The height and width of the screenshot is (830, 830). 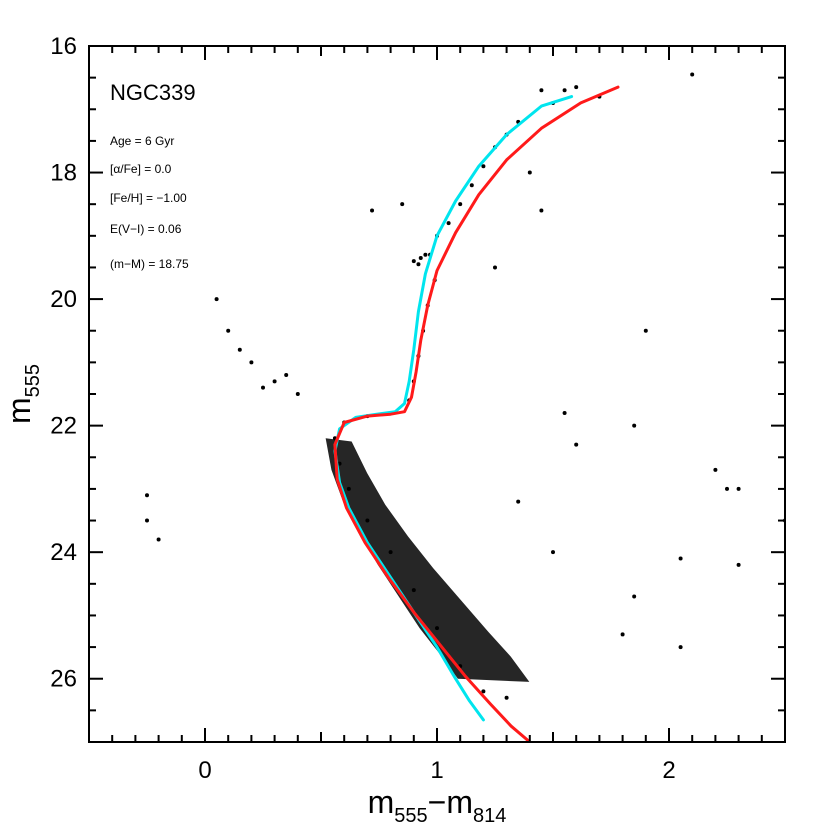 I want to click on param-alpha-fe: [α/Fe] = 0.0, so click(x=141, y=169).